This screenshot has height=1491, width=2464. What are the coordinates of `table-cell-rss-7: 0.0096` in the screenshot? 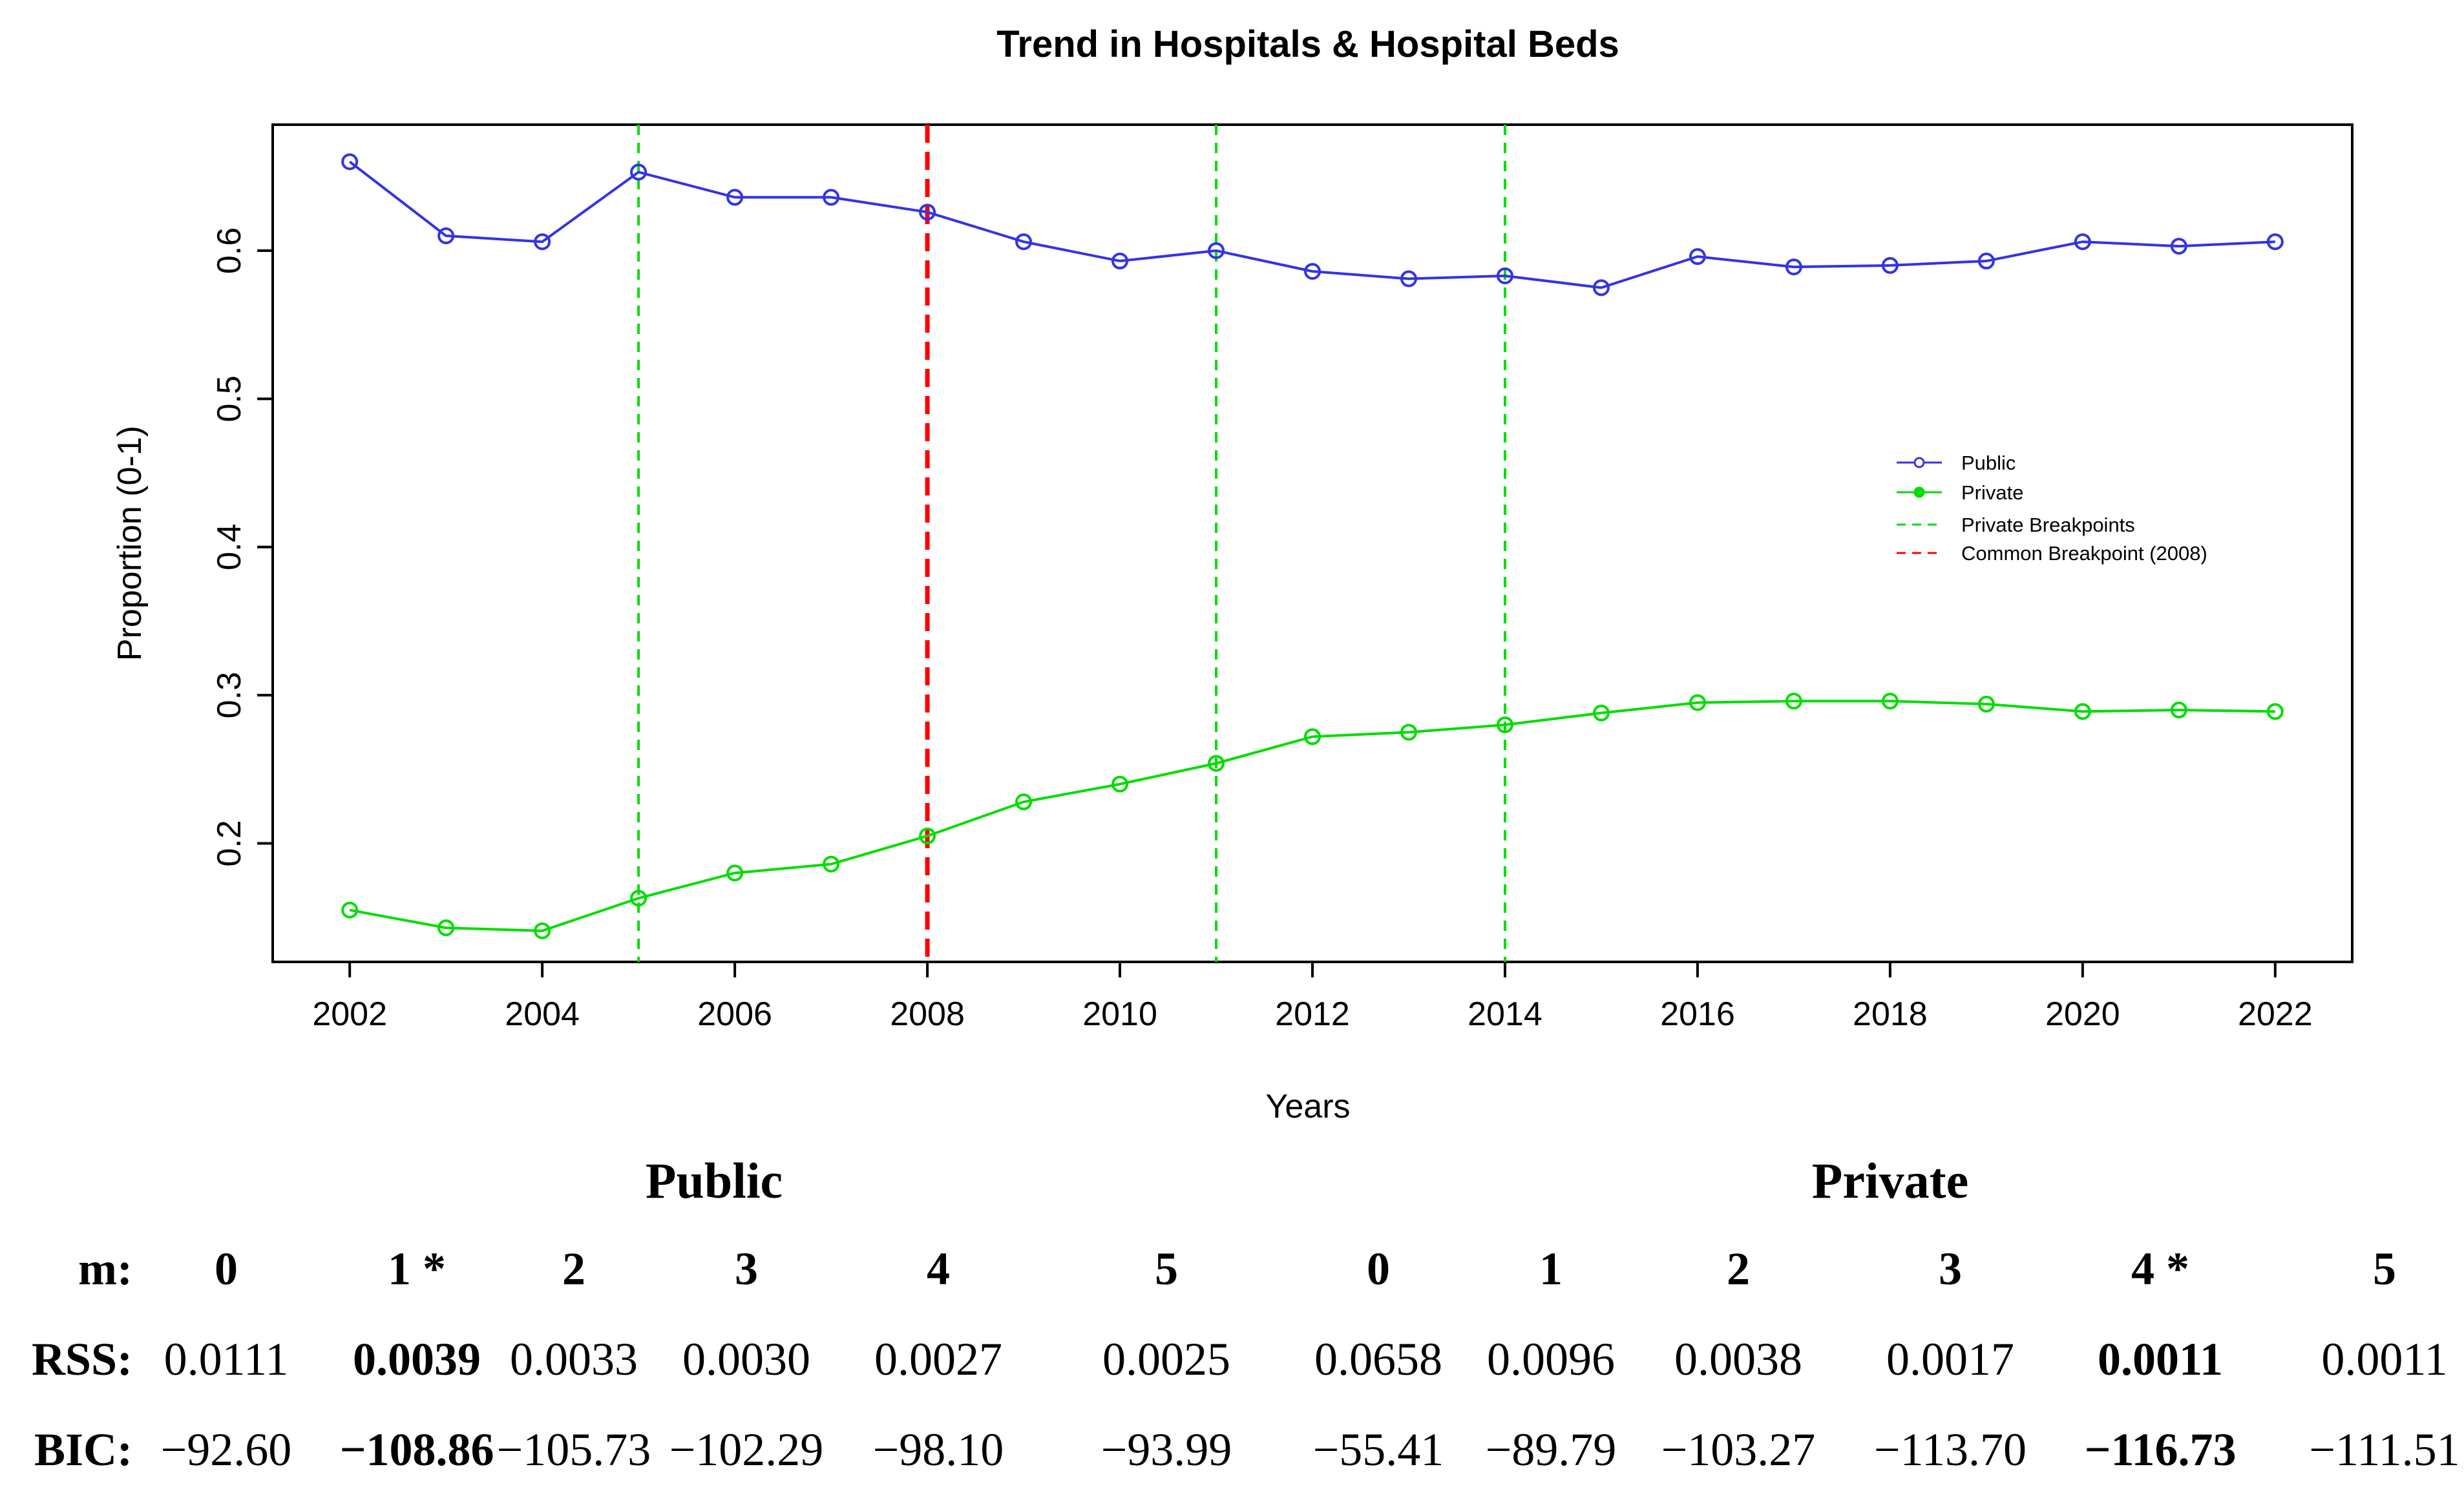 It's located at (1551, 1359).